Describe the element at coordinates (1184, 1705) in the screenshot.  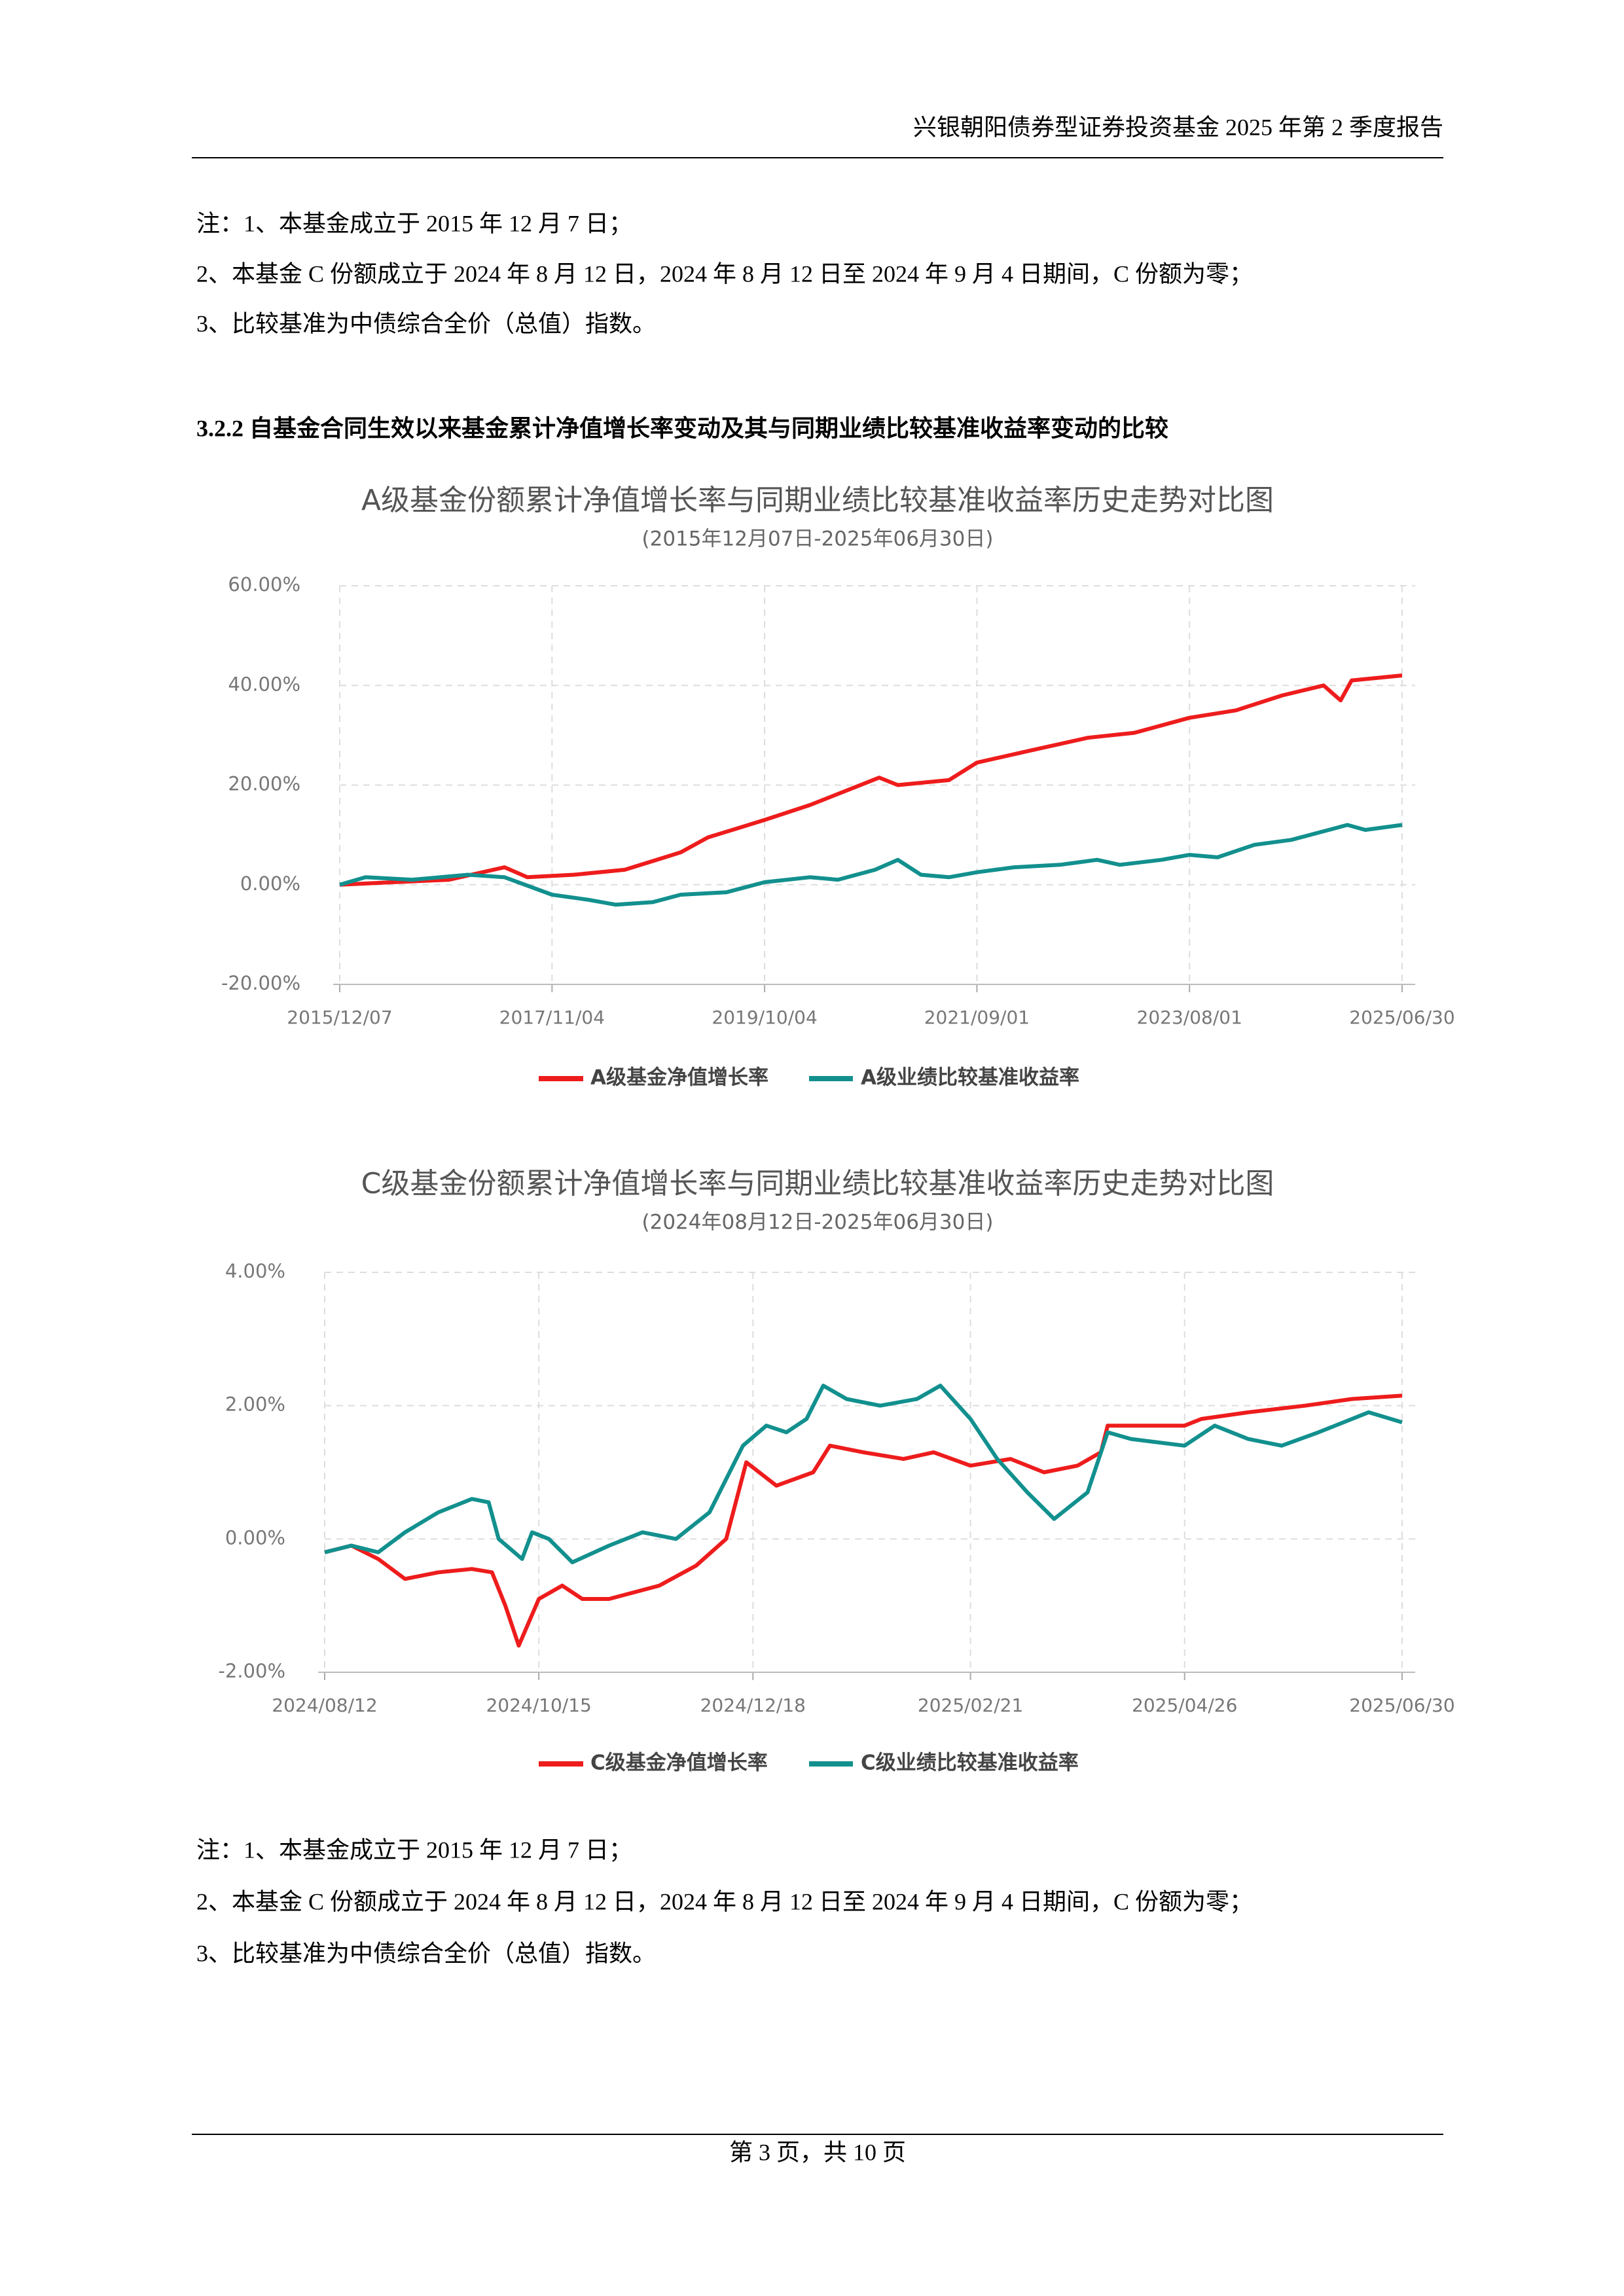
I see `x-tick-label: 2025/04/26` at that location.